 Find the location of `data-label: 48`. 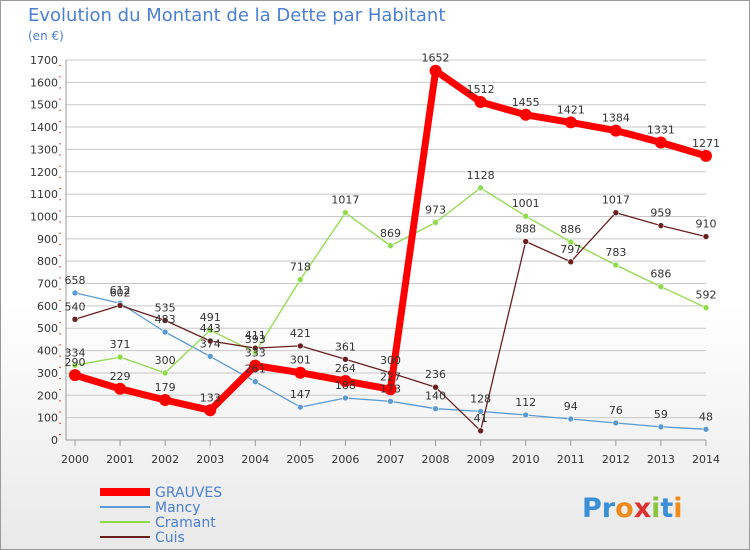

data-label: 48 is located at coordinates (706, 416).